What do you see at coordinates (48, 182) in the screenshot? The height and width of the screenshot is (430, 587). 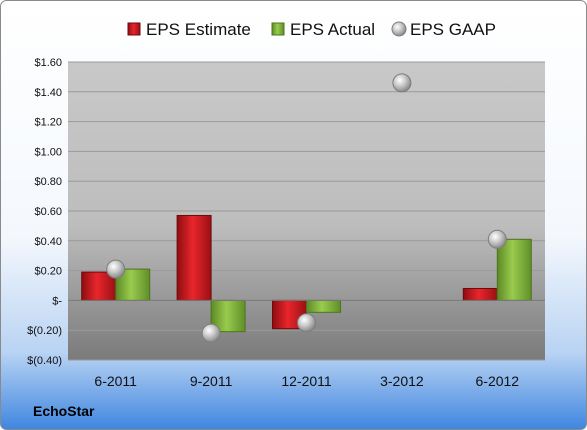 I see `y-tick-label: $0.80` at bounding box center [48, 182].